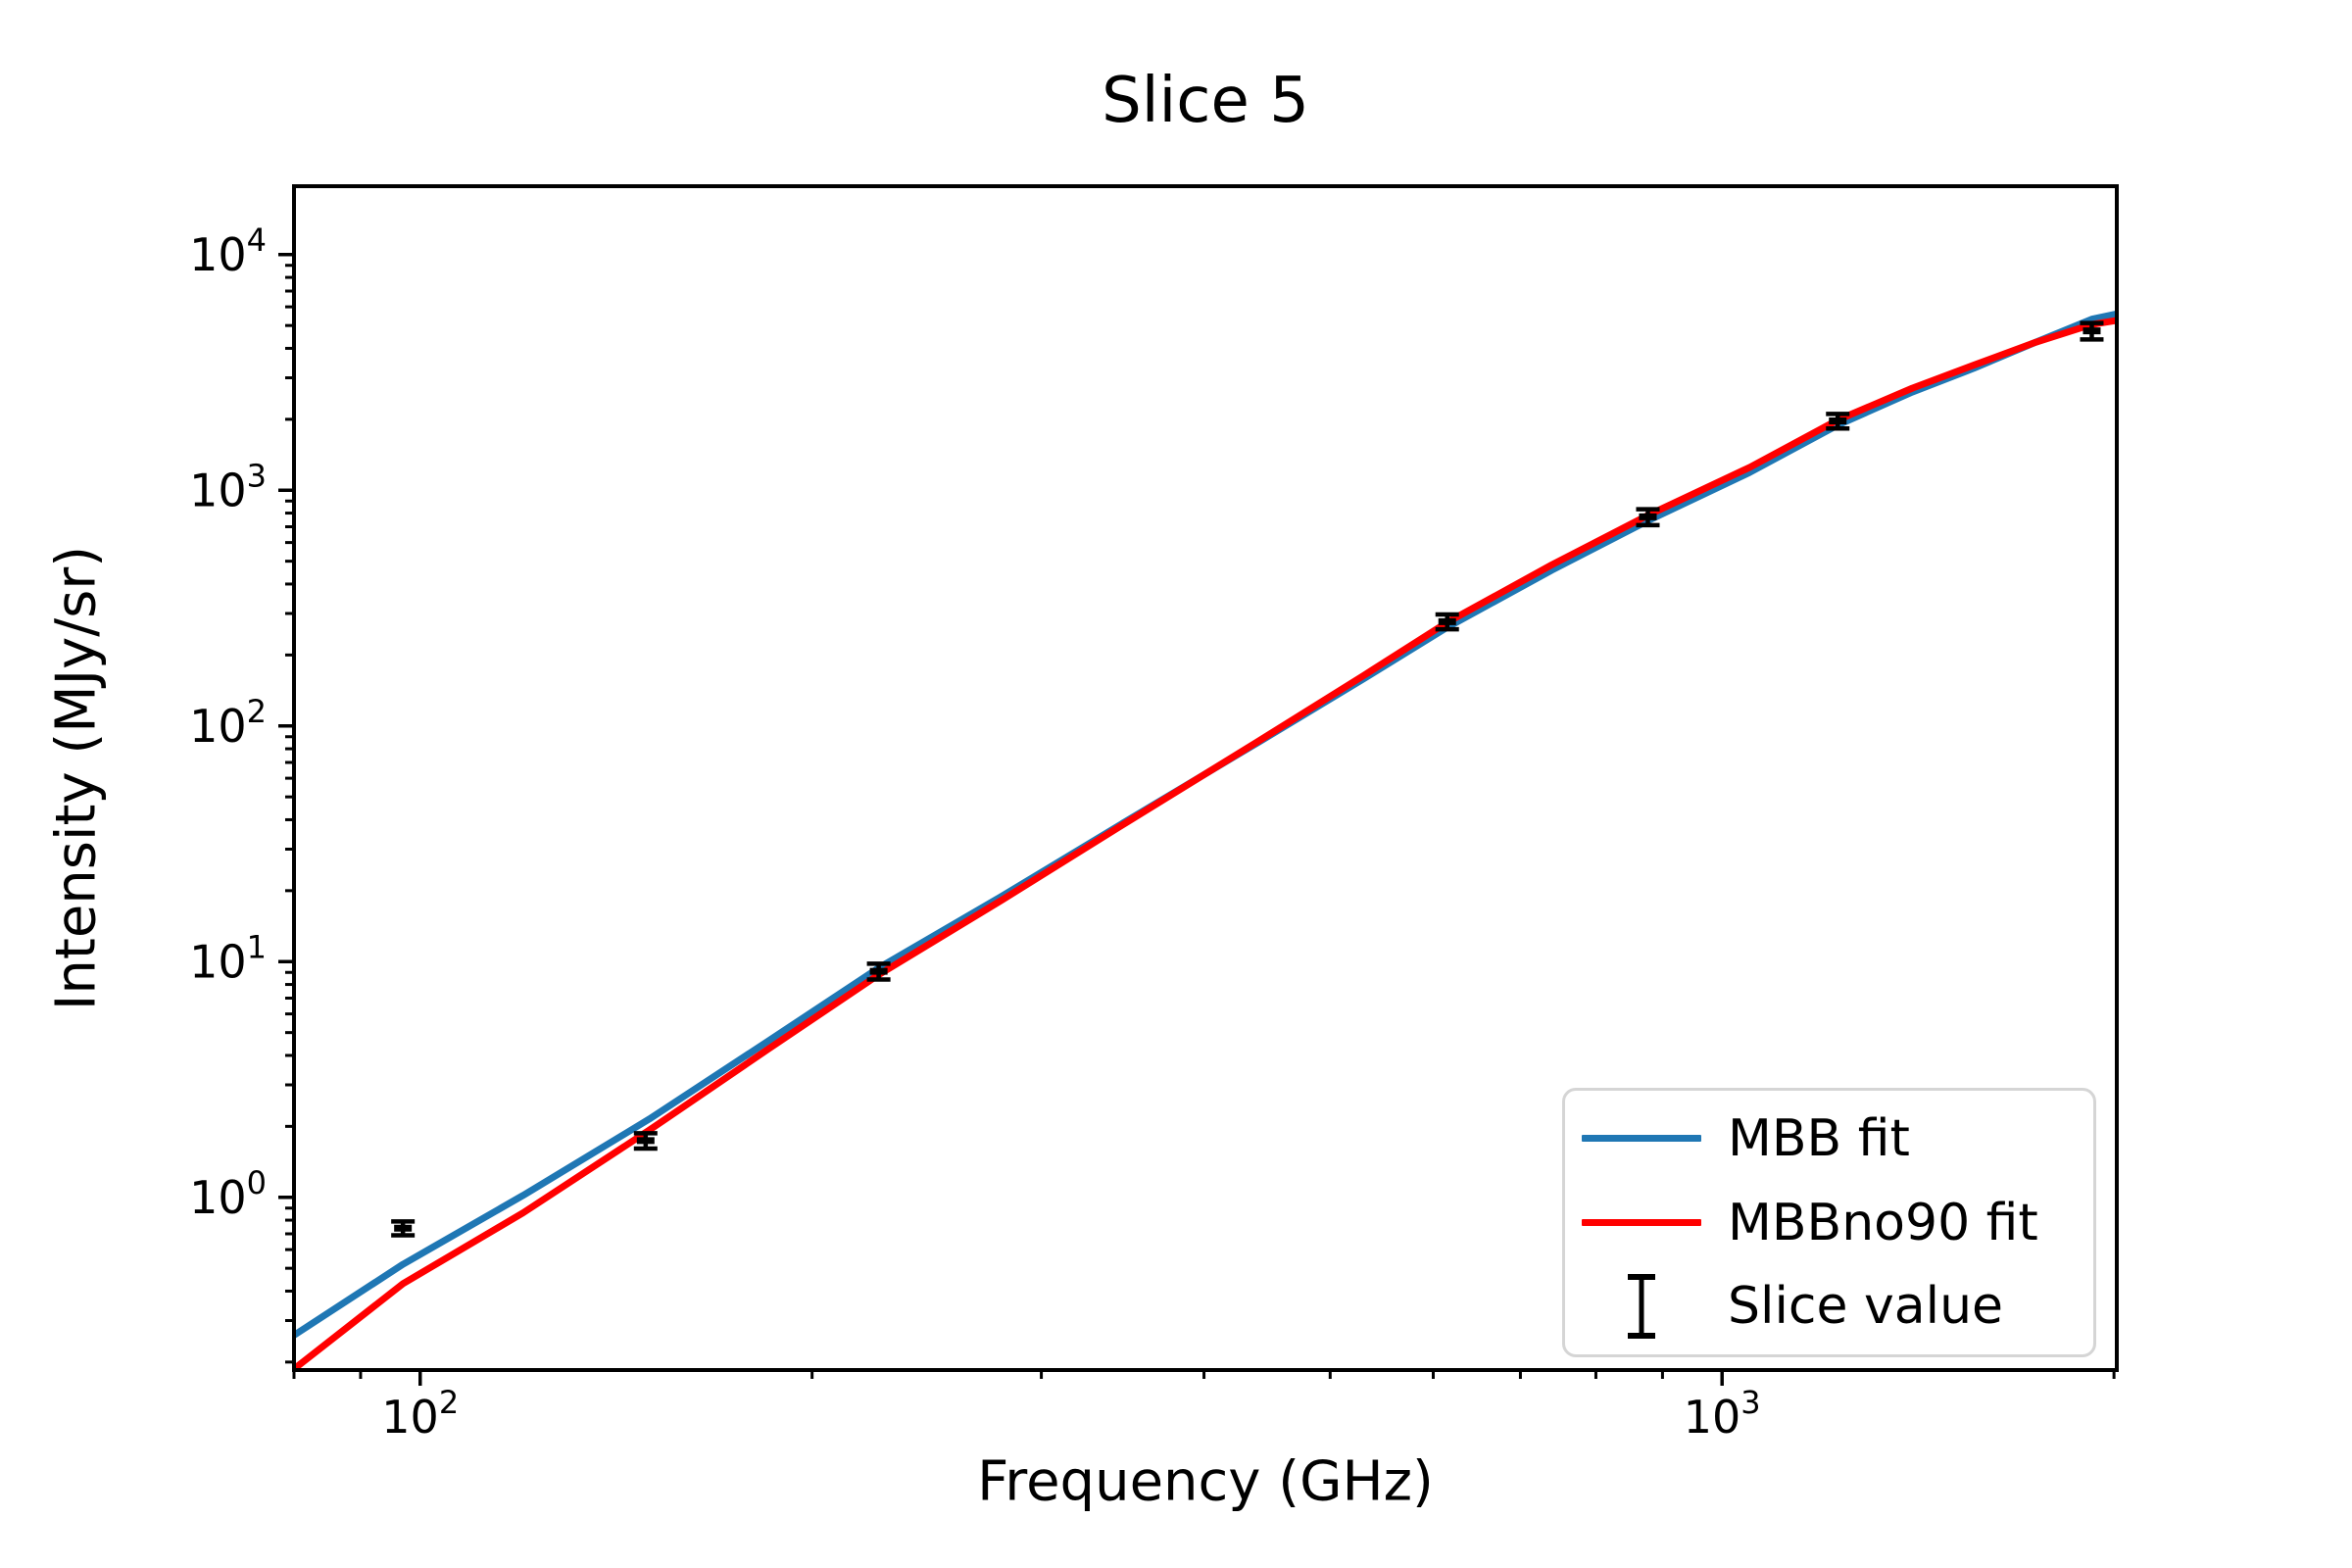 Image resolution: width=2352 pixels, height=1568 pixels. I want to click on errorbar-swatch-icon, so click(1641, 1307).